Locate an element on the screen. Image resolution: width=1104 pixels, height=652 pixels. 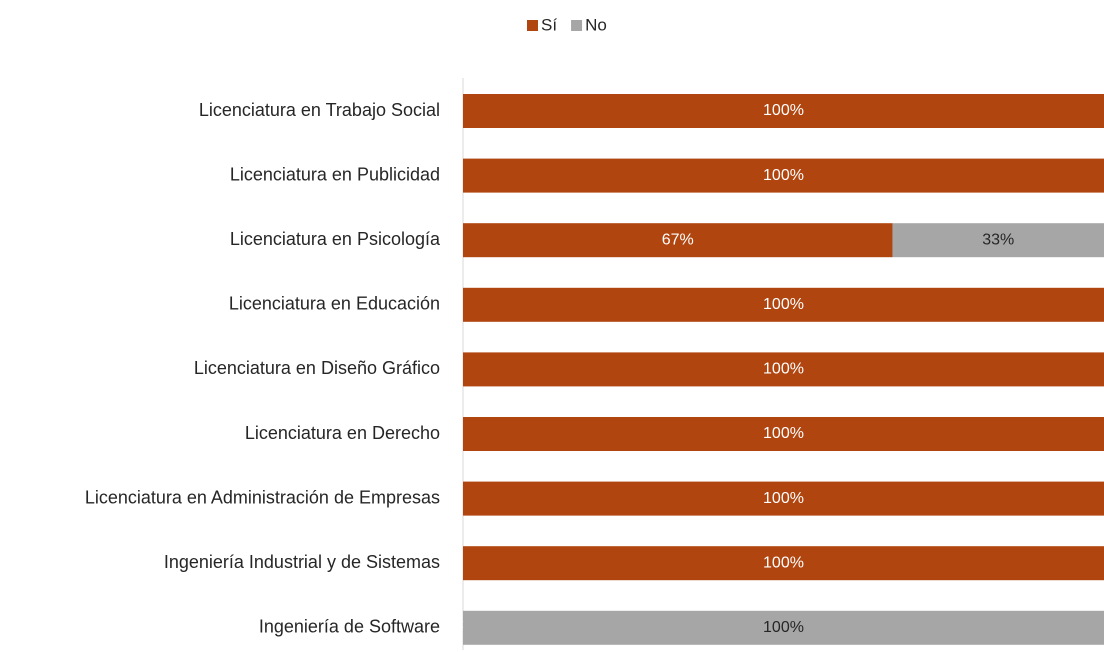
value-label: 67% is located at coordinates (678, 239).